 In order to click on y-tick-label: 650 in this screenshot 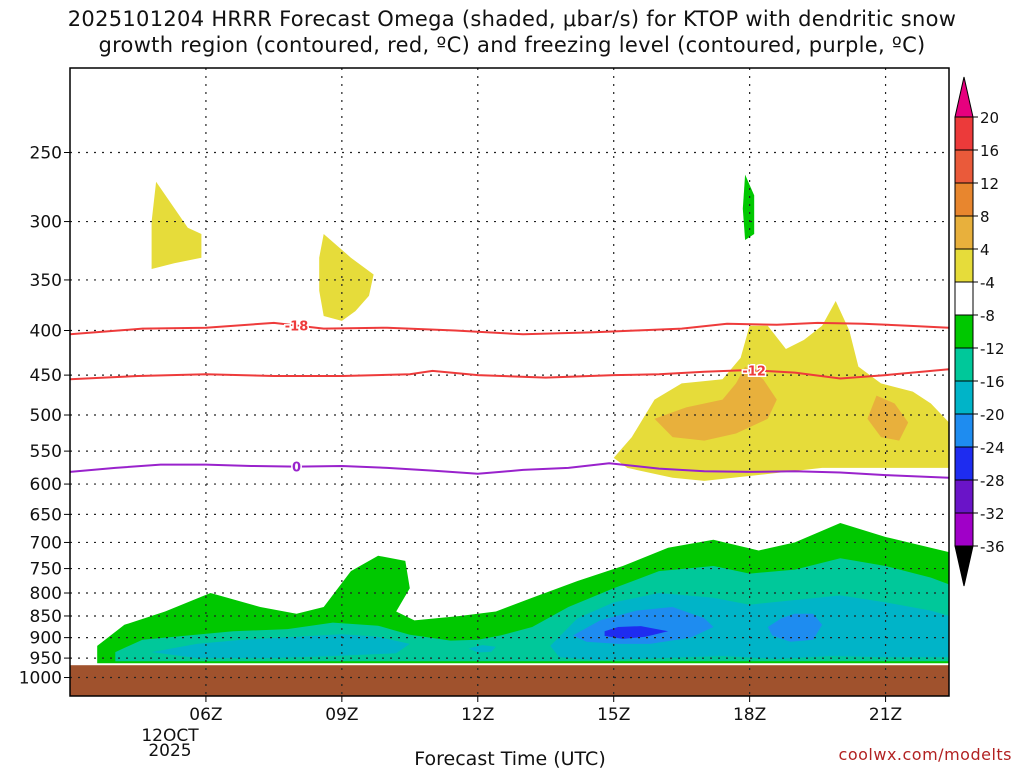, I will do `click(46, 515)`.